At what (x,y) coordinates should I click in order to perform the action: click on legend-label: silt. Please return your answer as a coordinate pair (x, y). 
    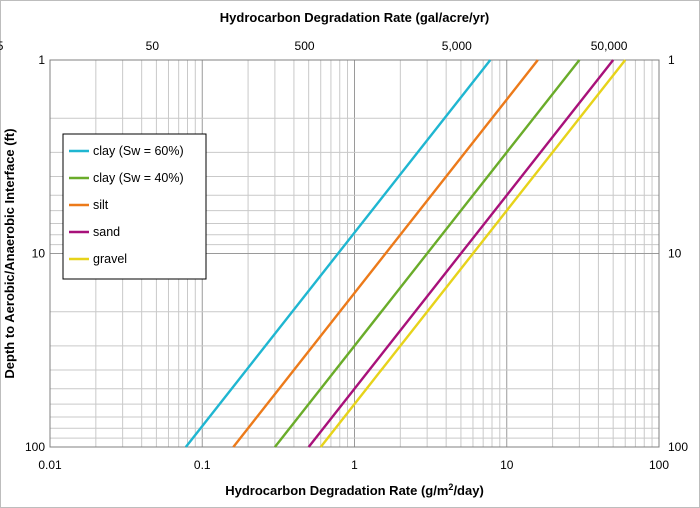
    Looking at the image, I should click on (101, 205).